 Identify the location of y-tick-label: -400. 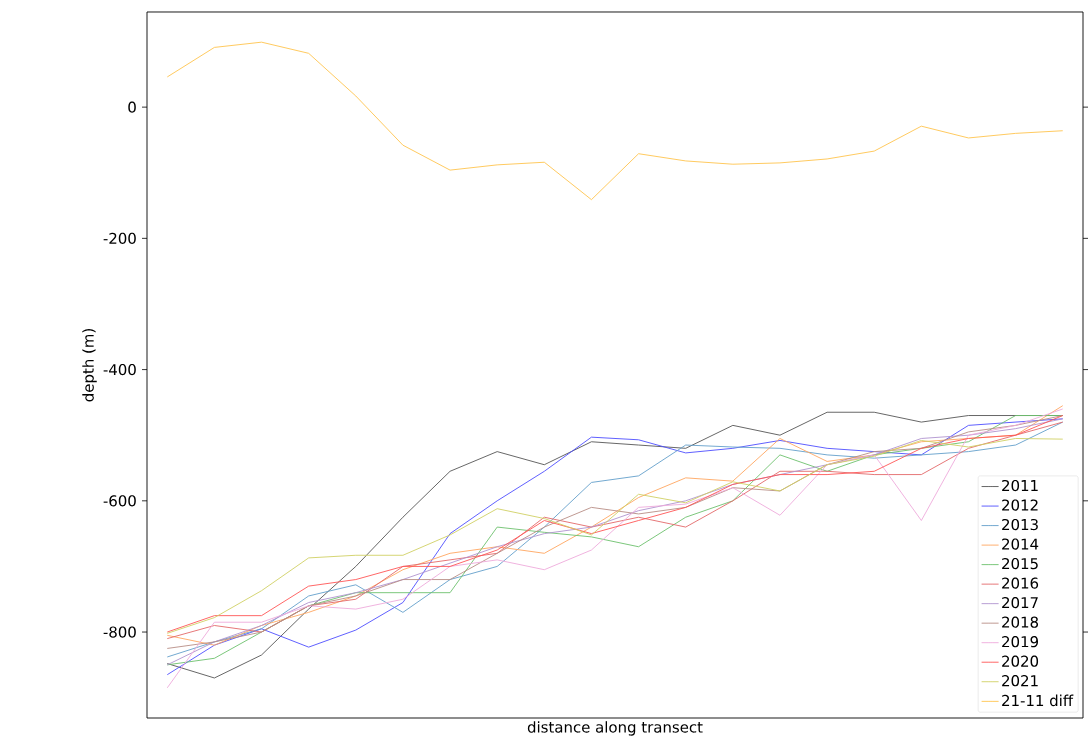
(119, 369).